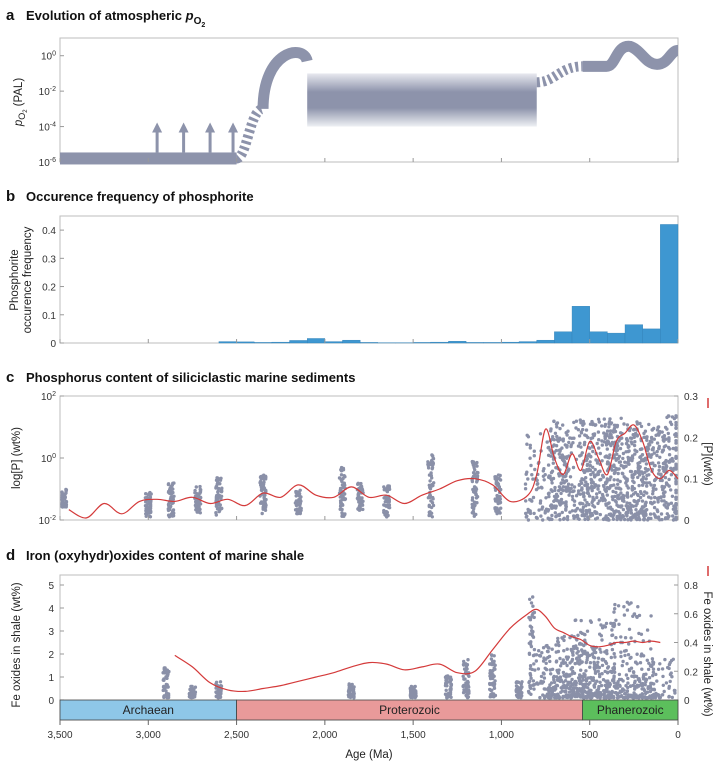 The width and height of the screenshot is (722, 768). I want to click on panel-a-y-tick-label-1: 10-2, so click(47, 92).